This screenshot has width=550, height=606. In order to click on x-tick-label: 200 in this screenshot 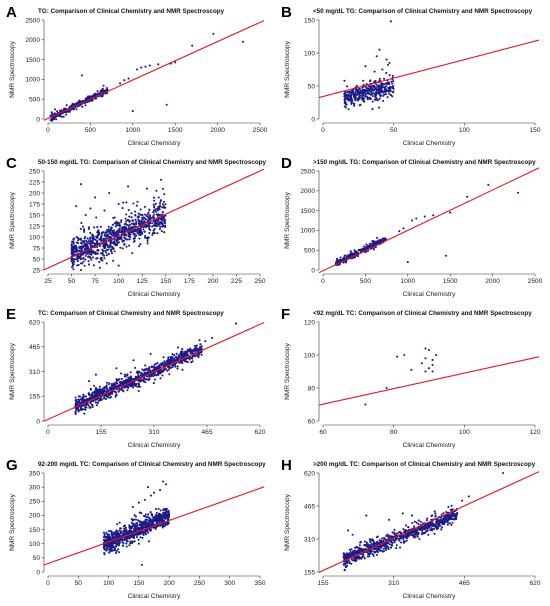, I will do `click(169, 583)`.